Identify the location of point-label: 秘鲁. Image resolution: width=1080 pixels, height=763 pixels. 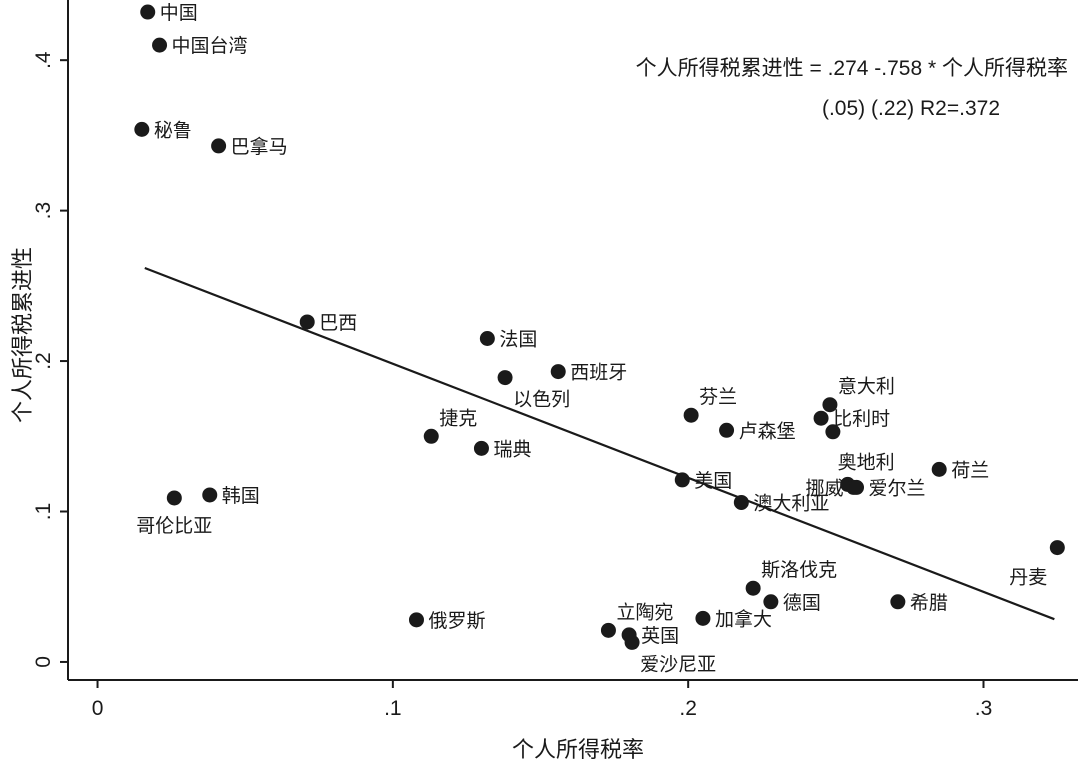
(173, 130).